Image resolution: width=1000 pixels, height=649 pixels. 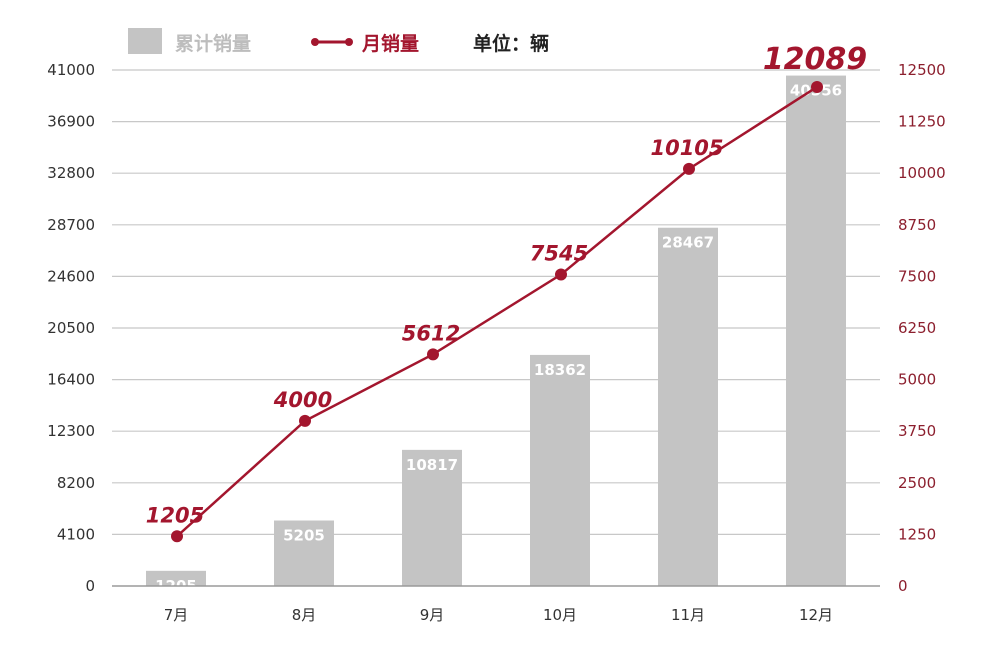 I want to click on y-left-tick-label: 0, so click(x=90, y=586).